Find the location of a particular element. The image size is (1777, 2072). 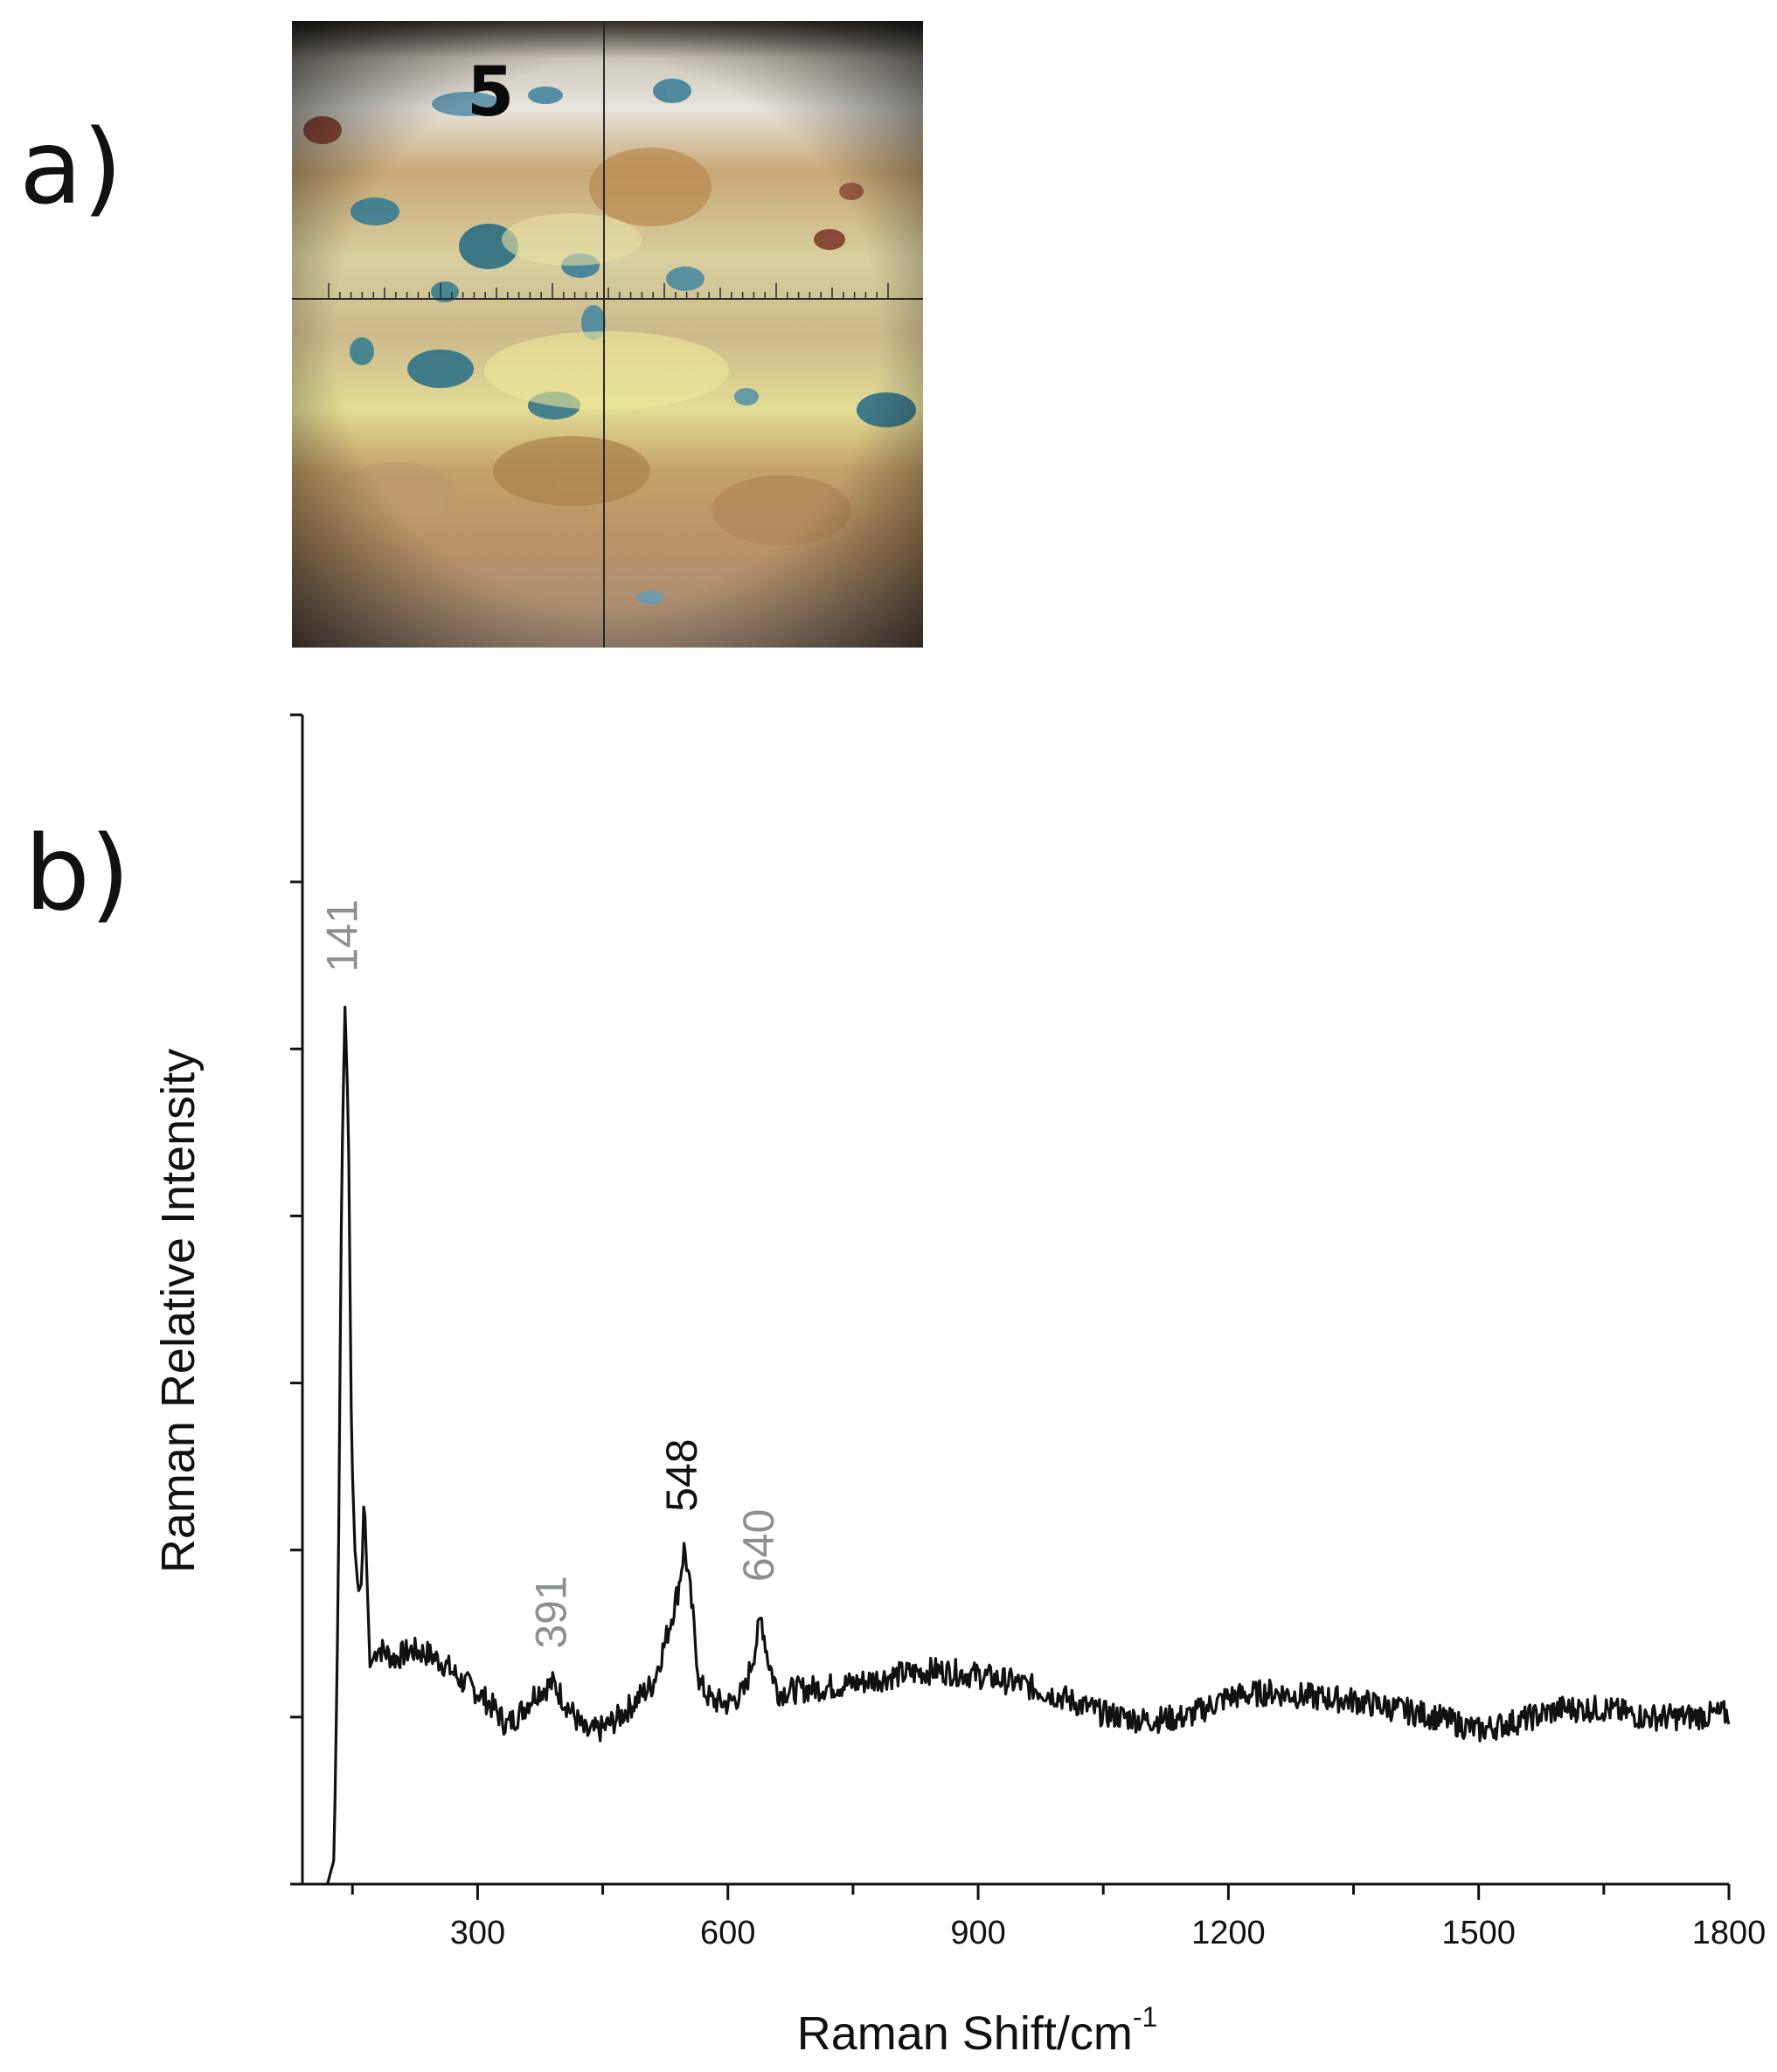

micrograph-image: 5 is located at coordinates (607, 334).